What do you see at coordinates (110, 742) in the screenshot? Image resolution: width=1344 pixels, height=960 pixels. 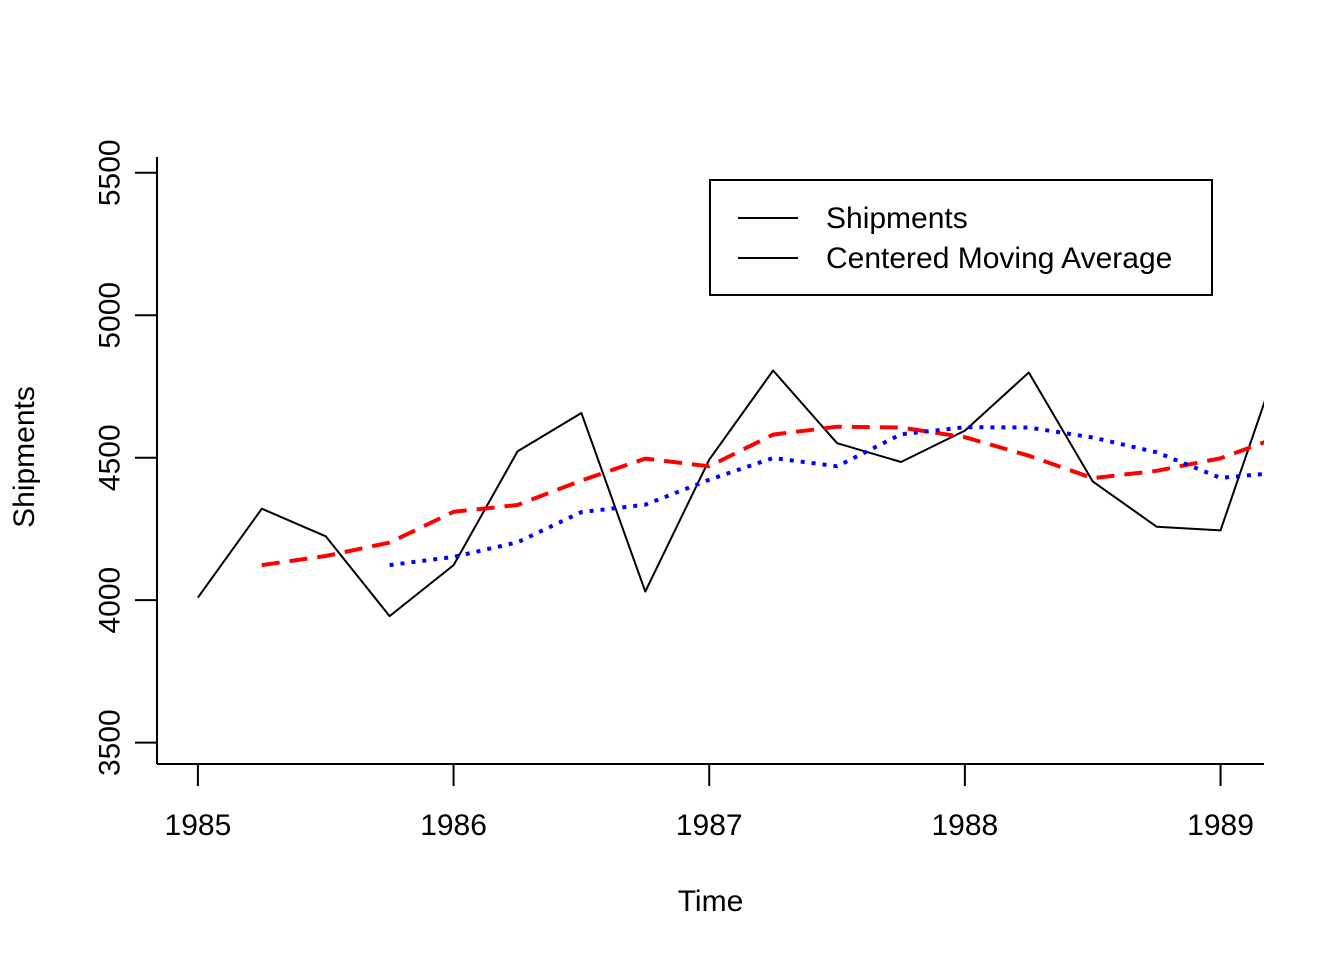 I see `y-tick-label: 3500` at bounding box center [110, 742].